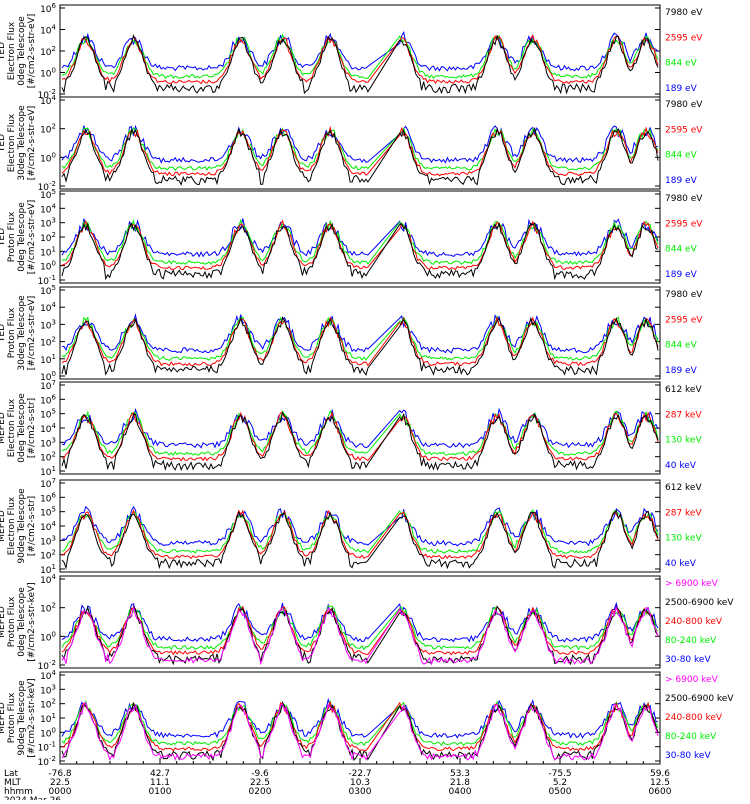 This screenshot has height=804, width=750. Describe the element at coordinates (32, 51) in the screenshot. I see `y-label-line: [#/cm2-s-str-eV]` at that location.